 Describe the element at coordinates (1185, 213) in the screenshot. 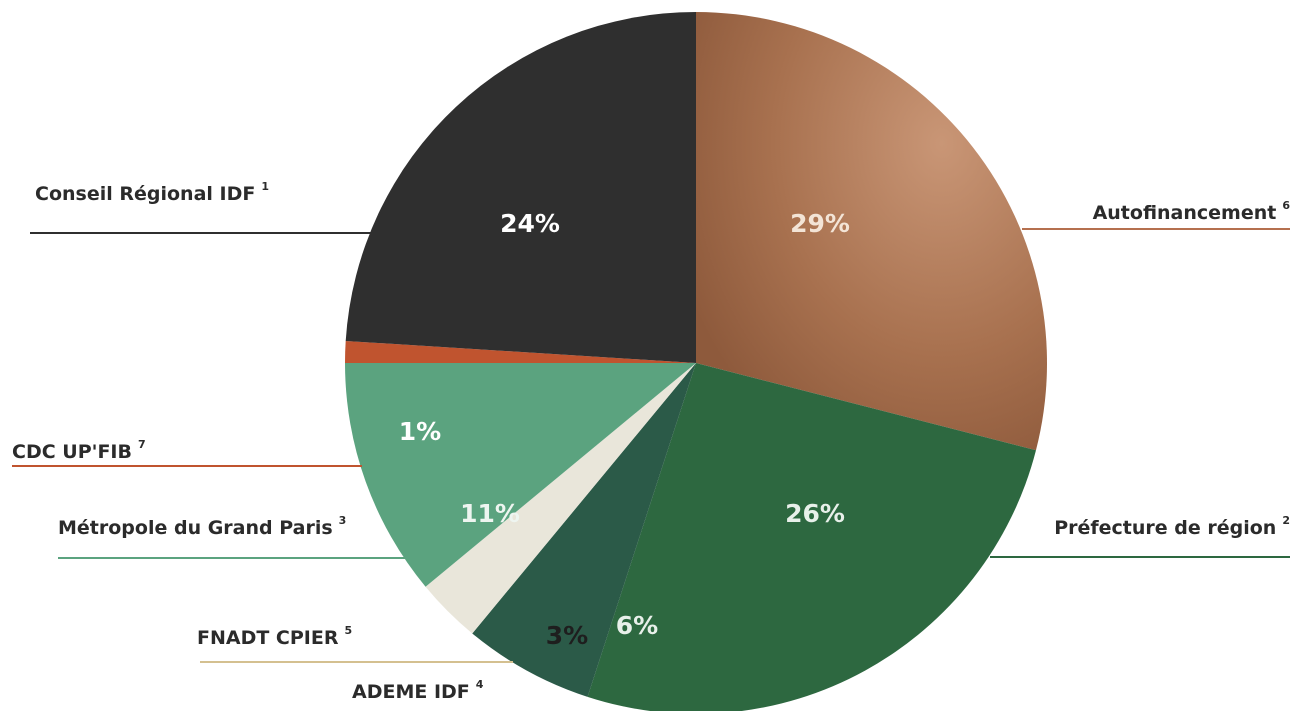

I see `slice-name: Autofinancement` at that location.